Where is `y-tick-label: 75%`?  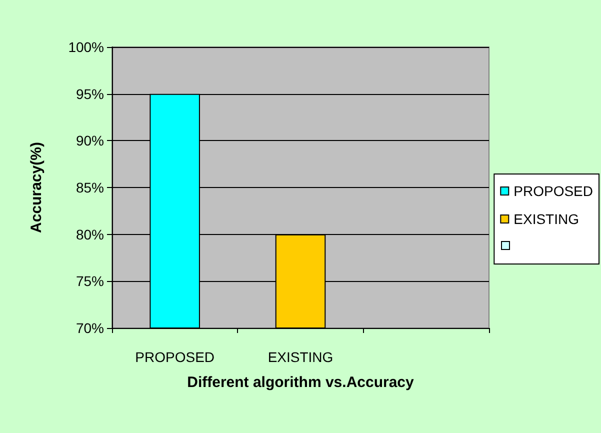 y-tick-label: 75% is located at coordinates (90, 281).